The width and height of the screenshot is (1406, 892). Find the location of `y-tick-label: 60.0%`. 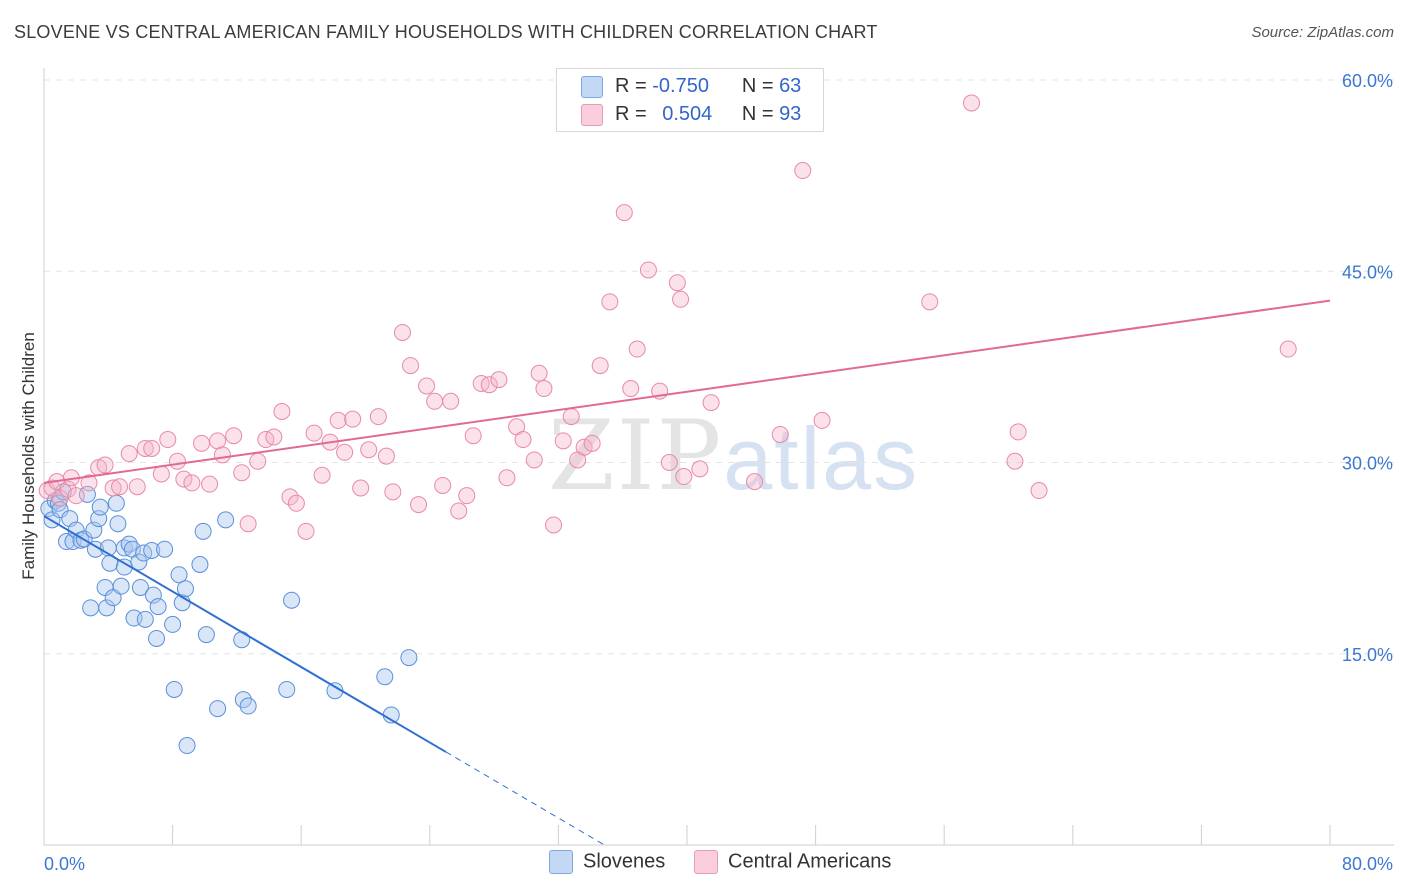

y-tick-label: 60.0% is located at coordinates (1367, 81).